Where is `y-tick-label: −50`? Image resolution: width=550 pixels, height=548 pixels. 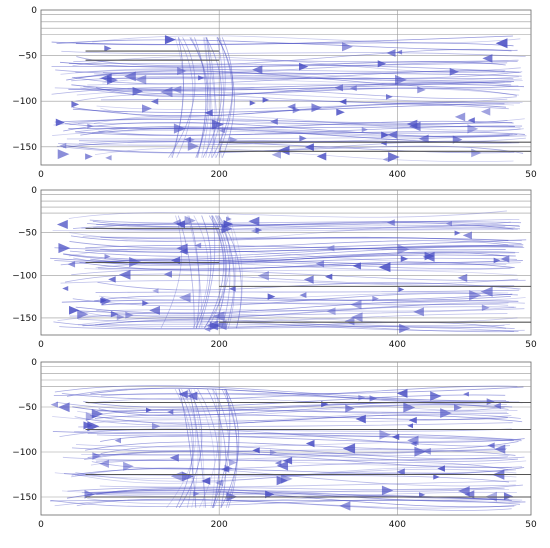
y-tick-label: −50 is located at coordinates (27, 57).